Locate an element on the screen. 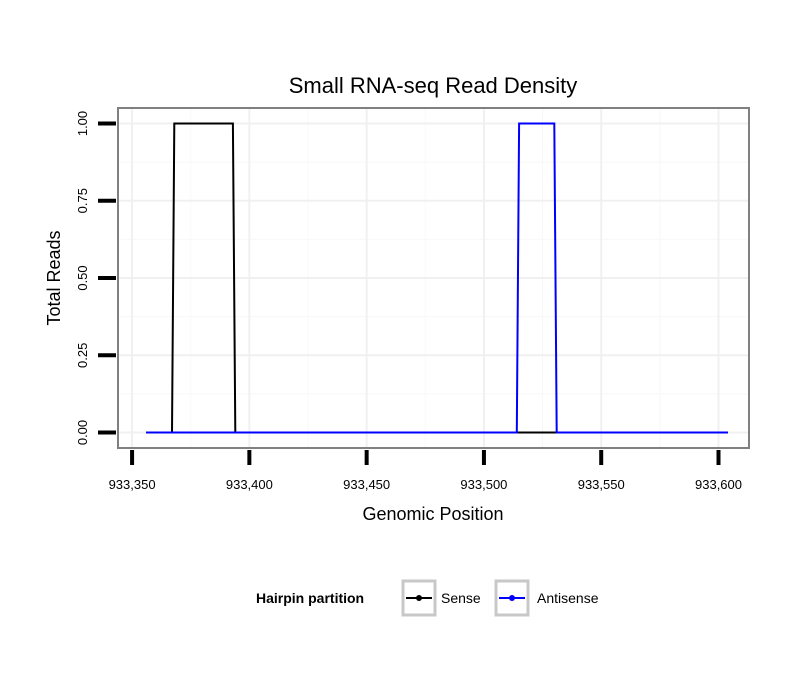 The height and width of the screenshot is (690, 810). x-tick-label: 933,350 is located at coordinates (132, 484).